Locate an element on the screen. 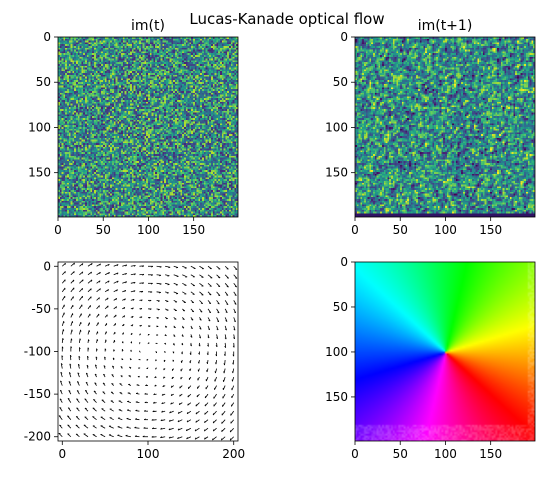  y-tick-label: -100 is located at coordinates (37, 352).